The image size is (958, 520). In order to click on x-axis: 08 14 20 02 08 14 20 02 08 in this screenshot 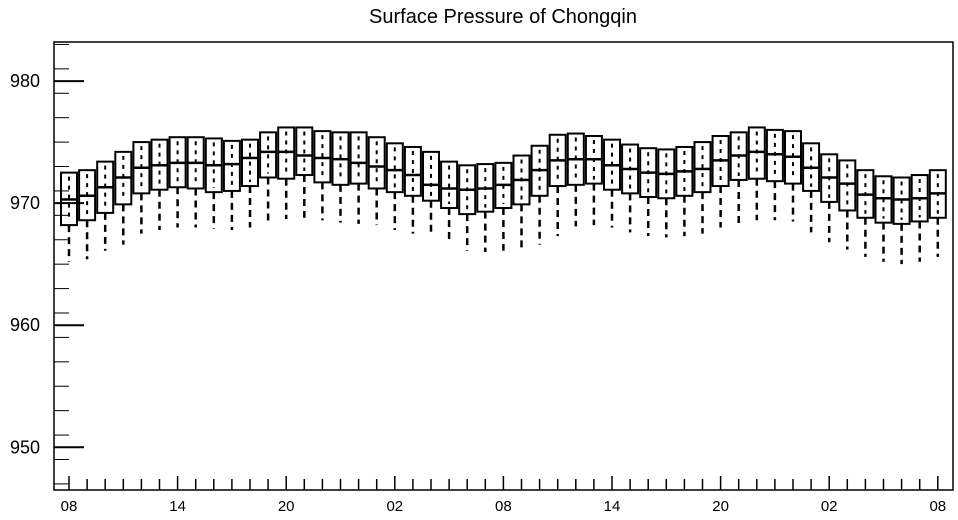, I will do `click(503, 495)`.